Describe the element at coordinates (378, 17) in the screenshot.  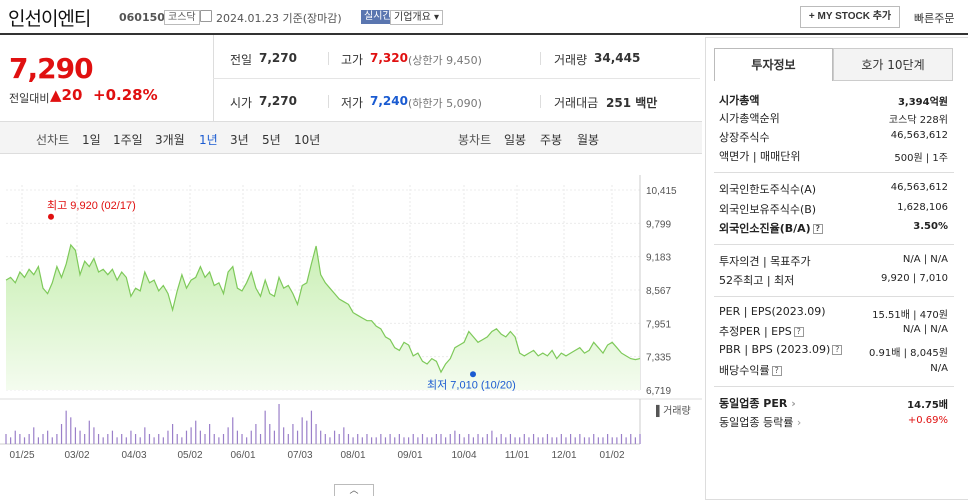
I see `realtime-button: 실시간` at that location.